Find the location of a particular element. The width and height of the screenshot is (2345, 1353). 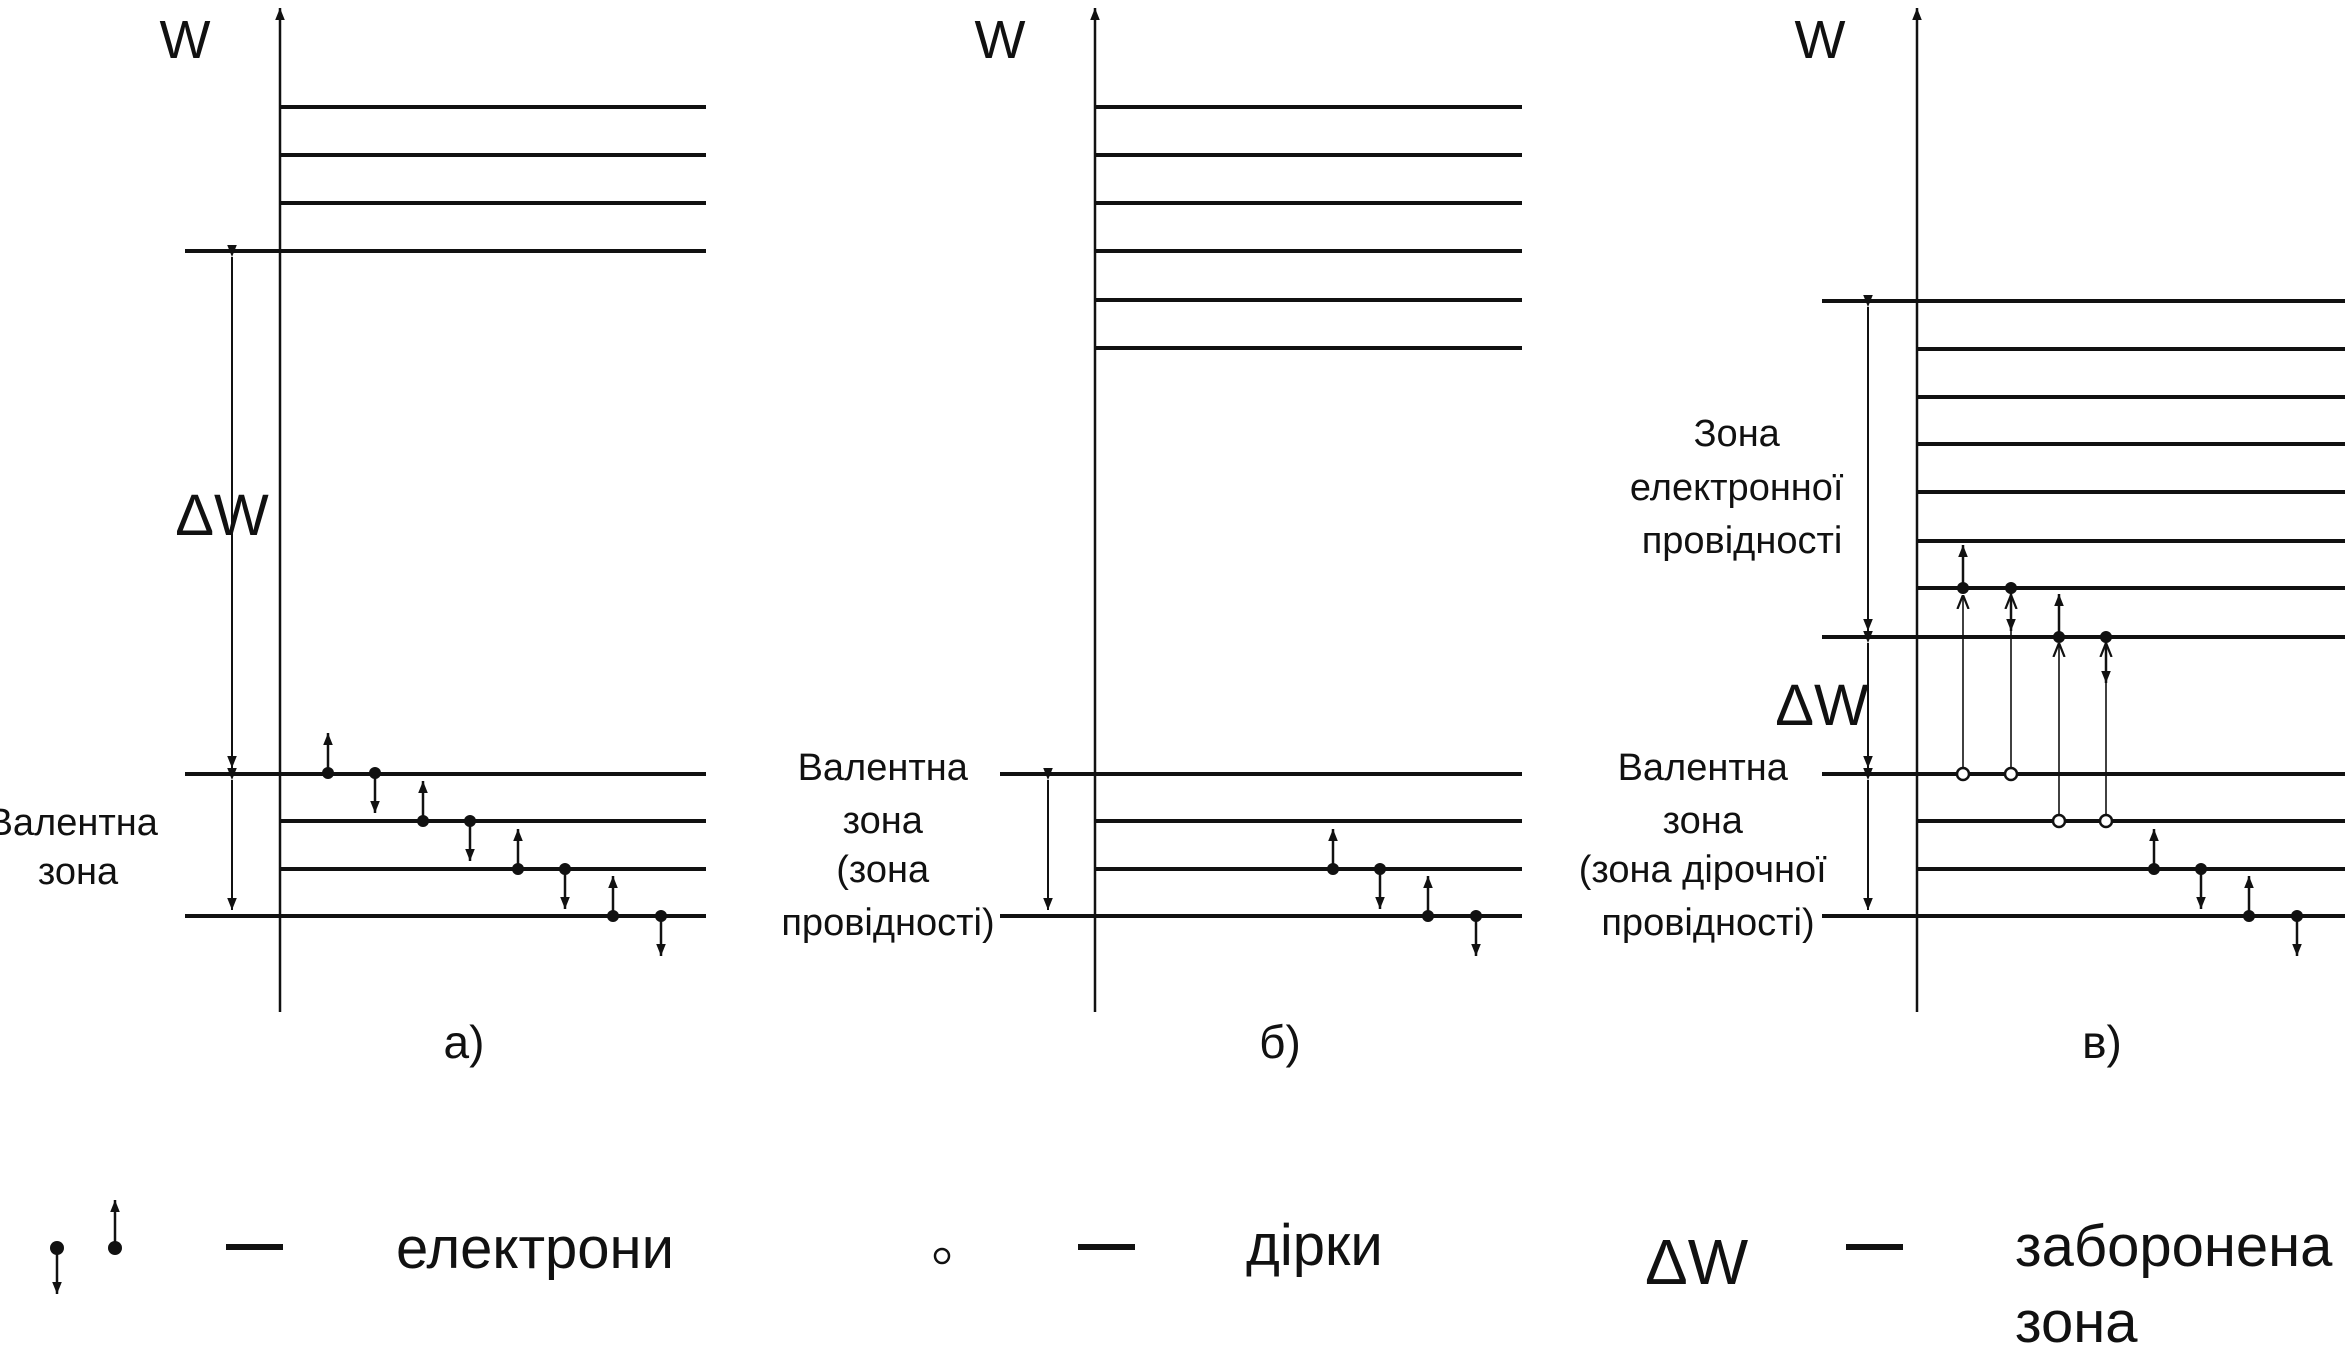

panel-caption: б) is located at coordinates (1280, 1042).